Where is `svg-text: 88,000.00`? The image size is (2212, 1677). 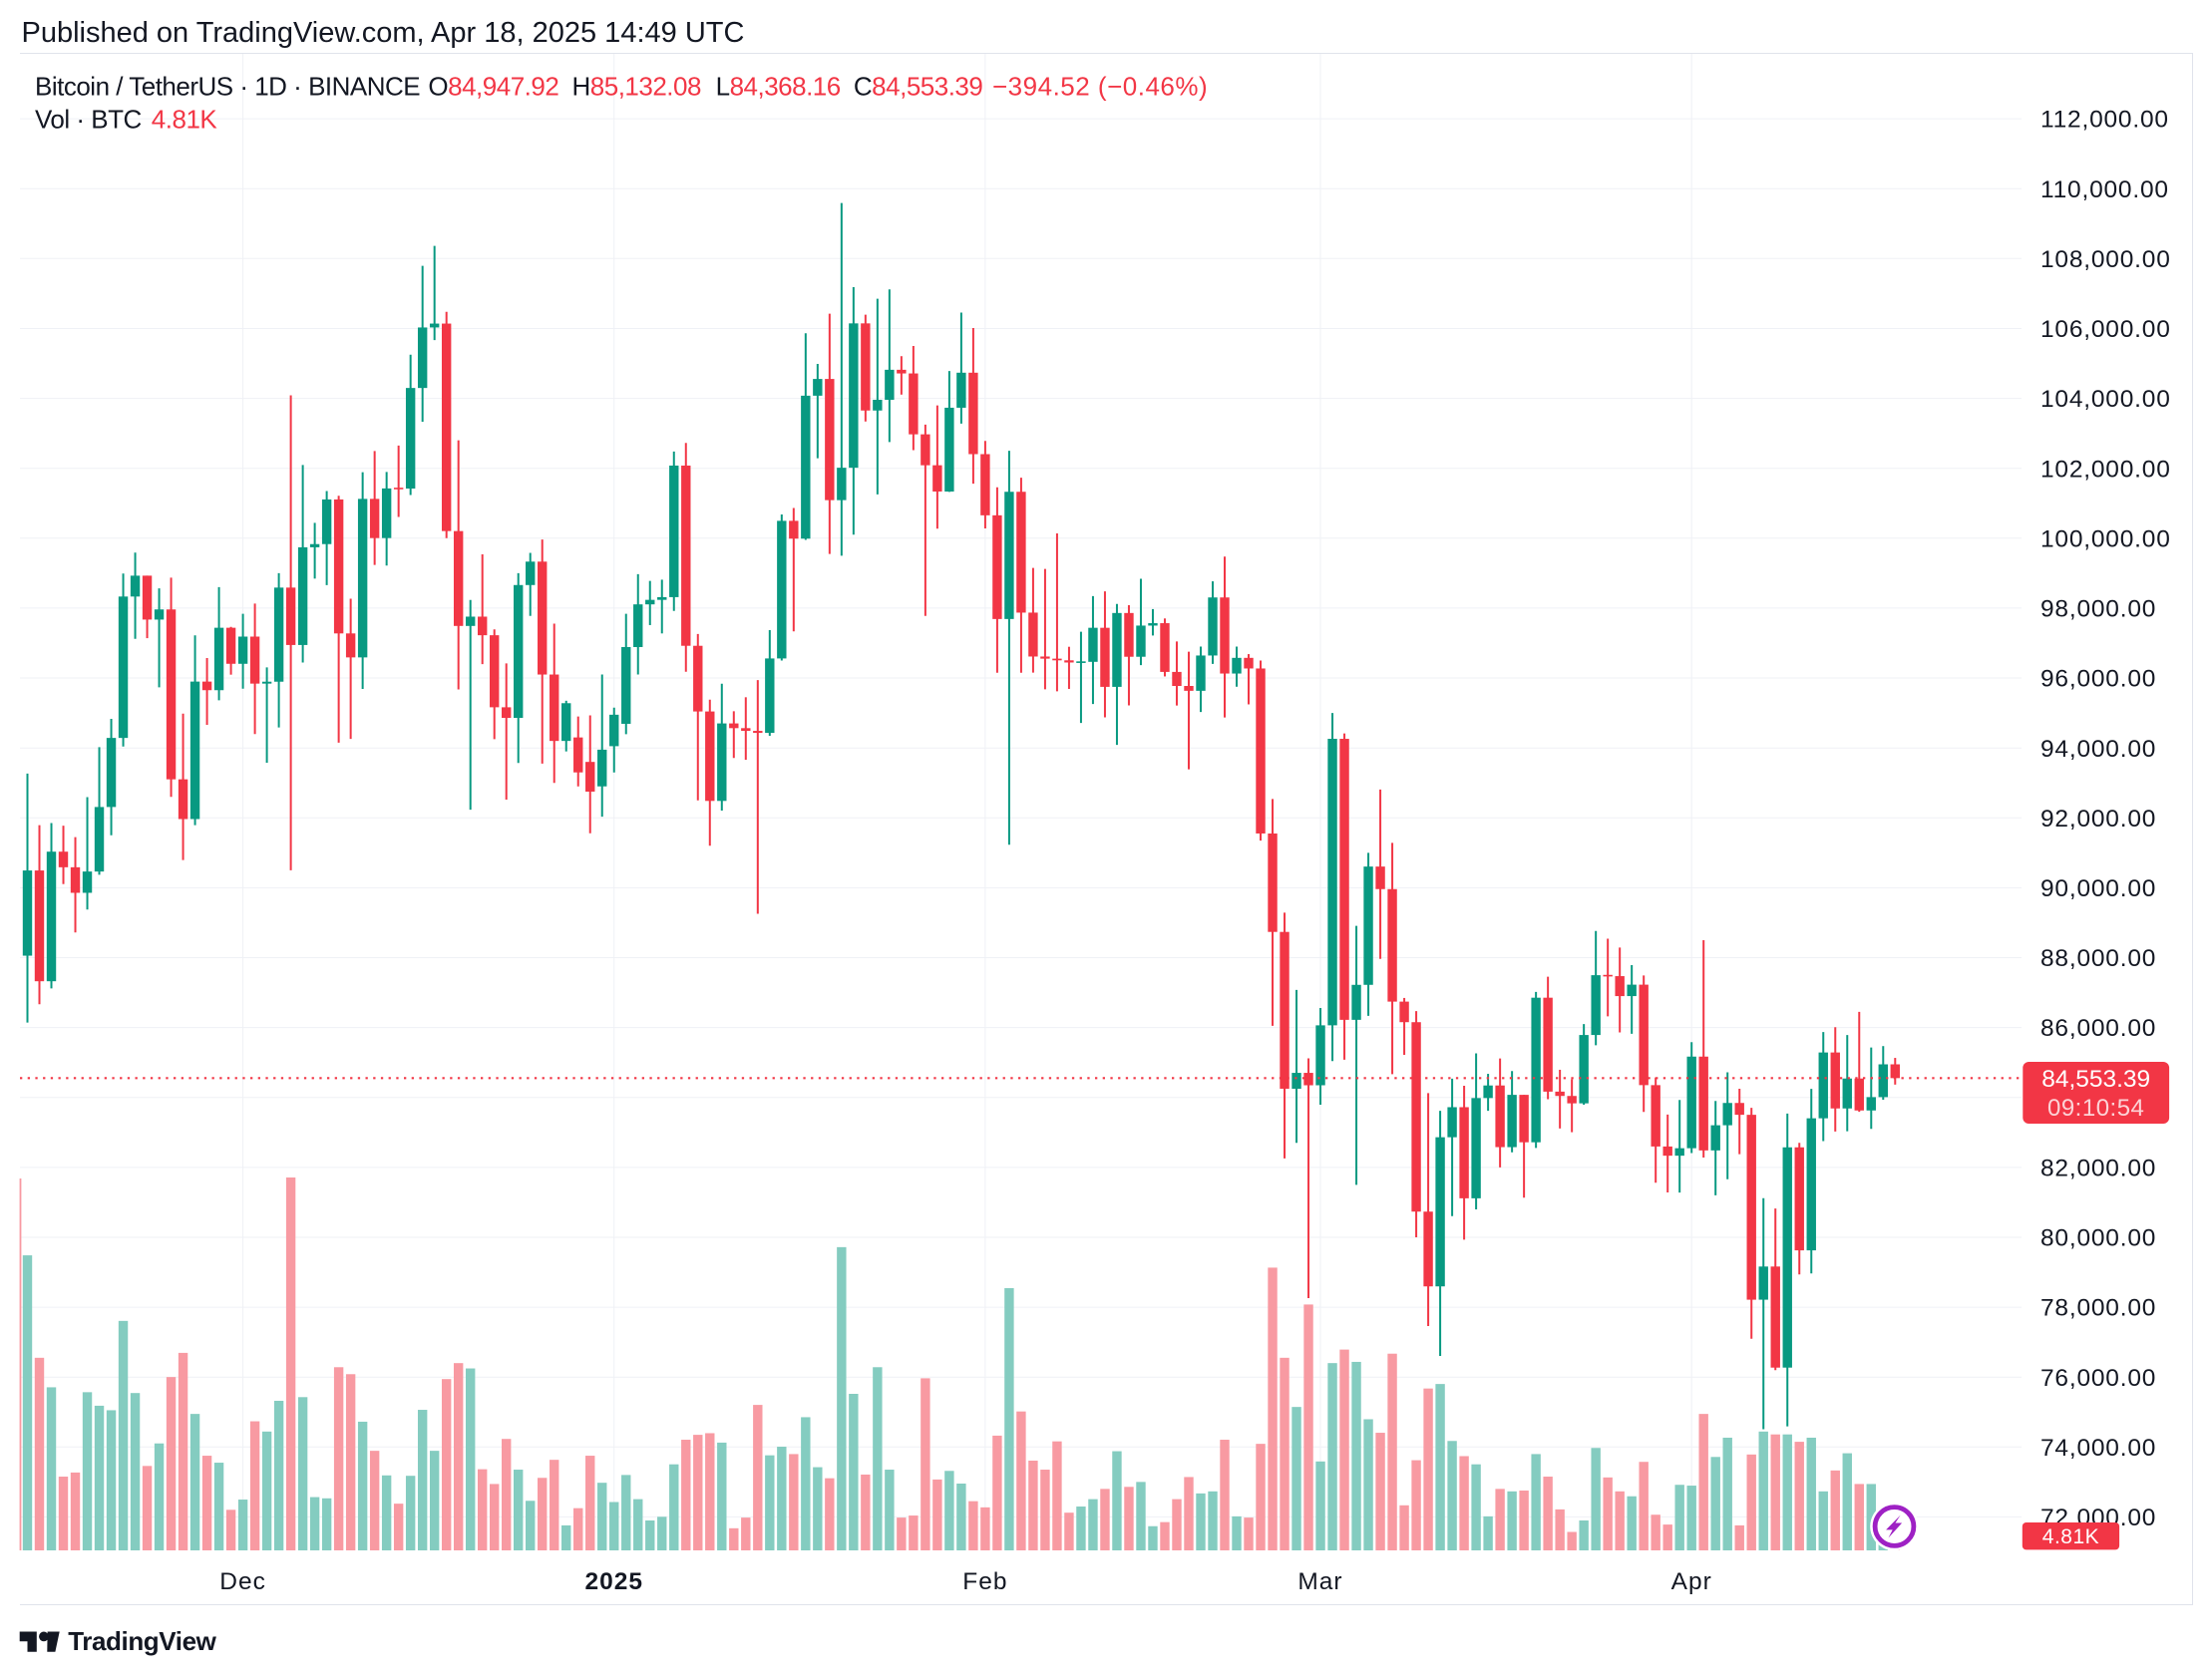
svg-text: 88,000.00 is located at coordinates (2098, 959).